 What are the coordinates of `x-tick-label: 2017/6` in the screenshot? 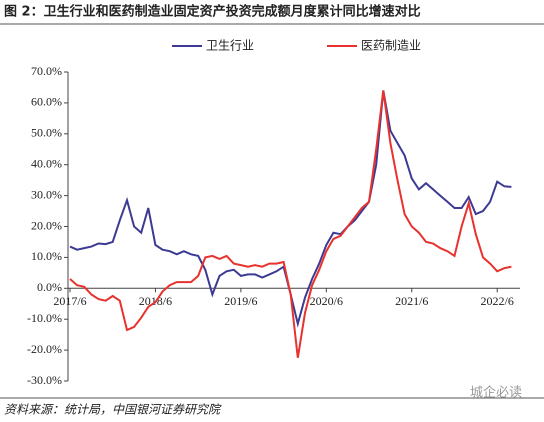 It's located at (69, 301).